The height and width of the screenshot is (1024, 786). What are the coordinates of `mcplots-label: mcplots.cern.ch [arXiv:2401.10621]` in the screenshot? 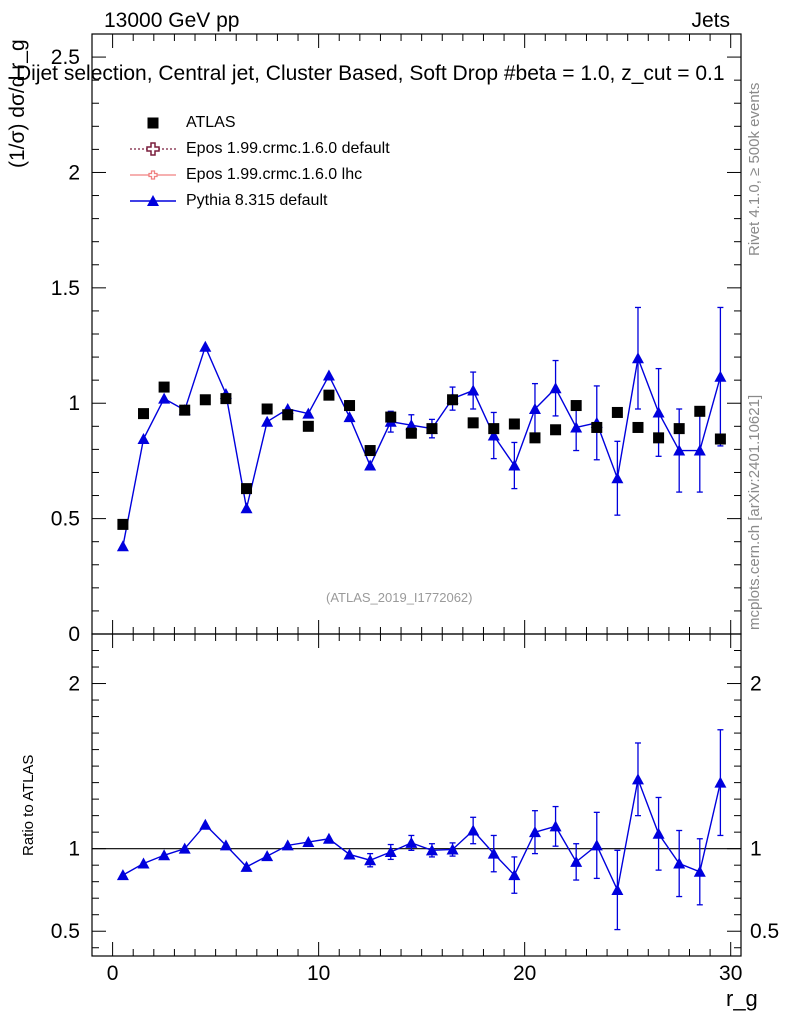 It's located at (754, 512).